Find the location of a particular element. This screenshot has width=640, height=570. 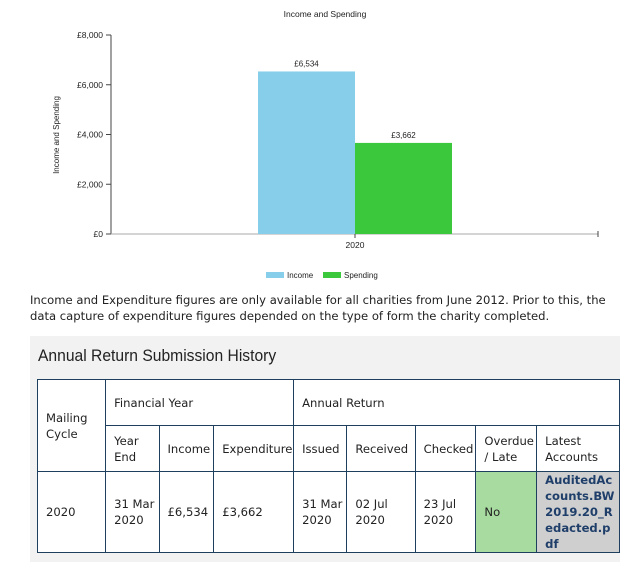

x-tick-label-2020: 2020 is located at coordinates (355, 245).